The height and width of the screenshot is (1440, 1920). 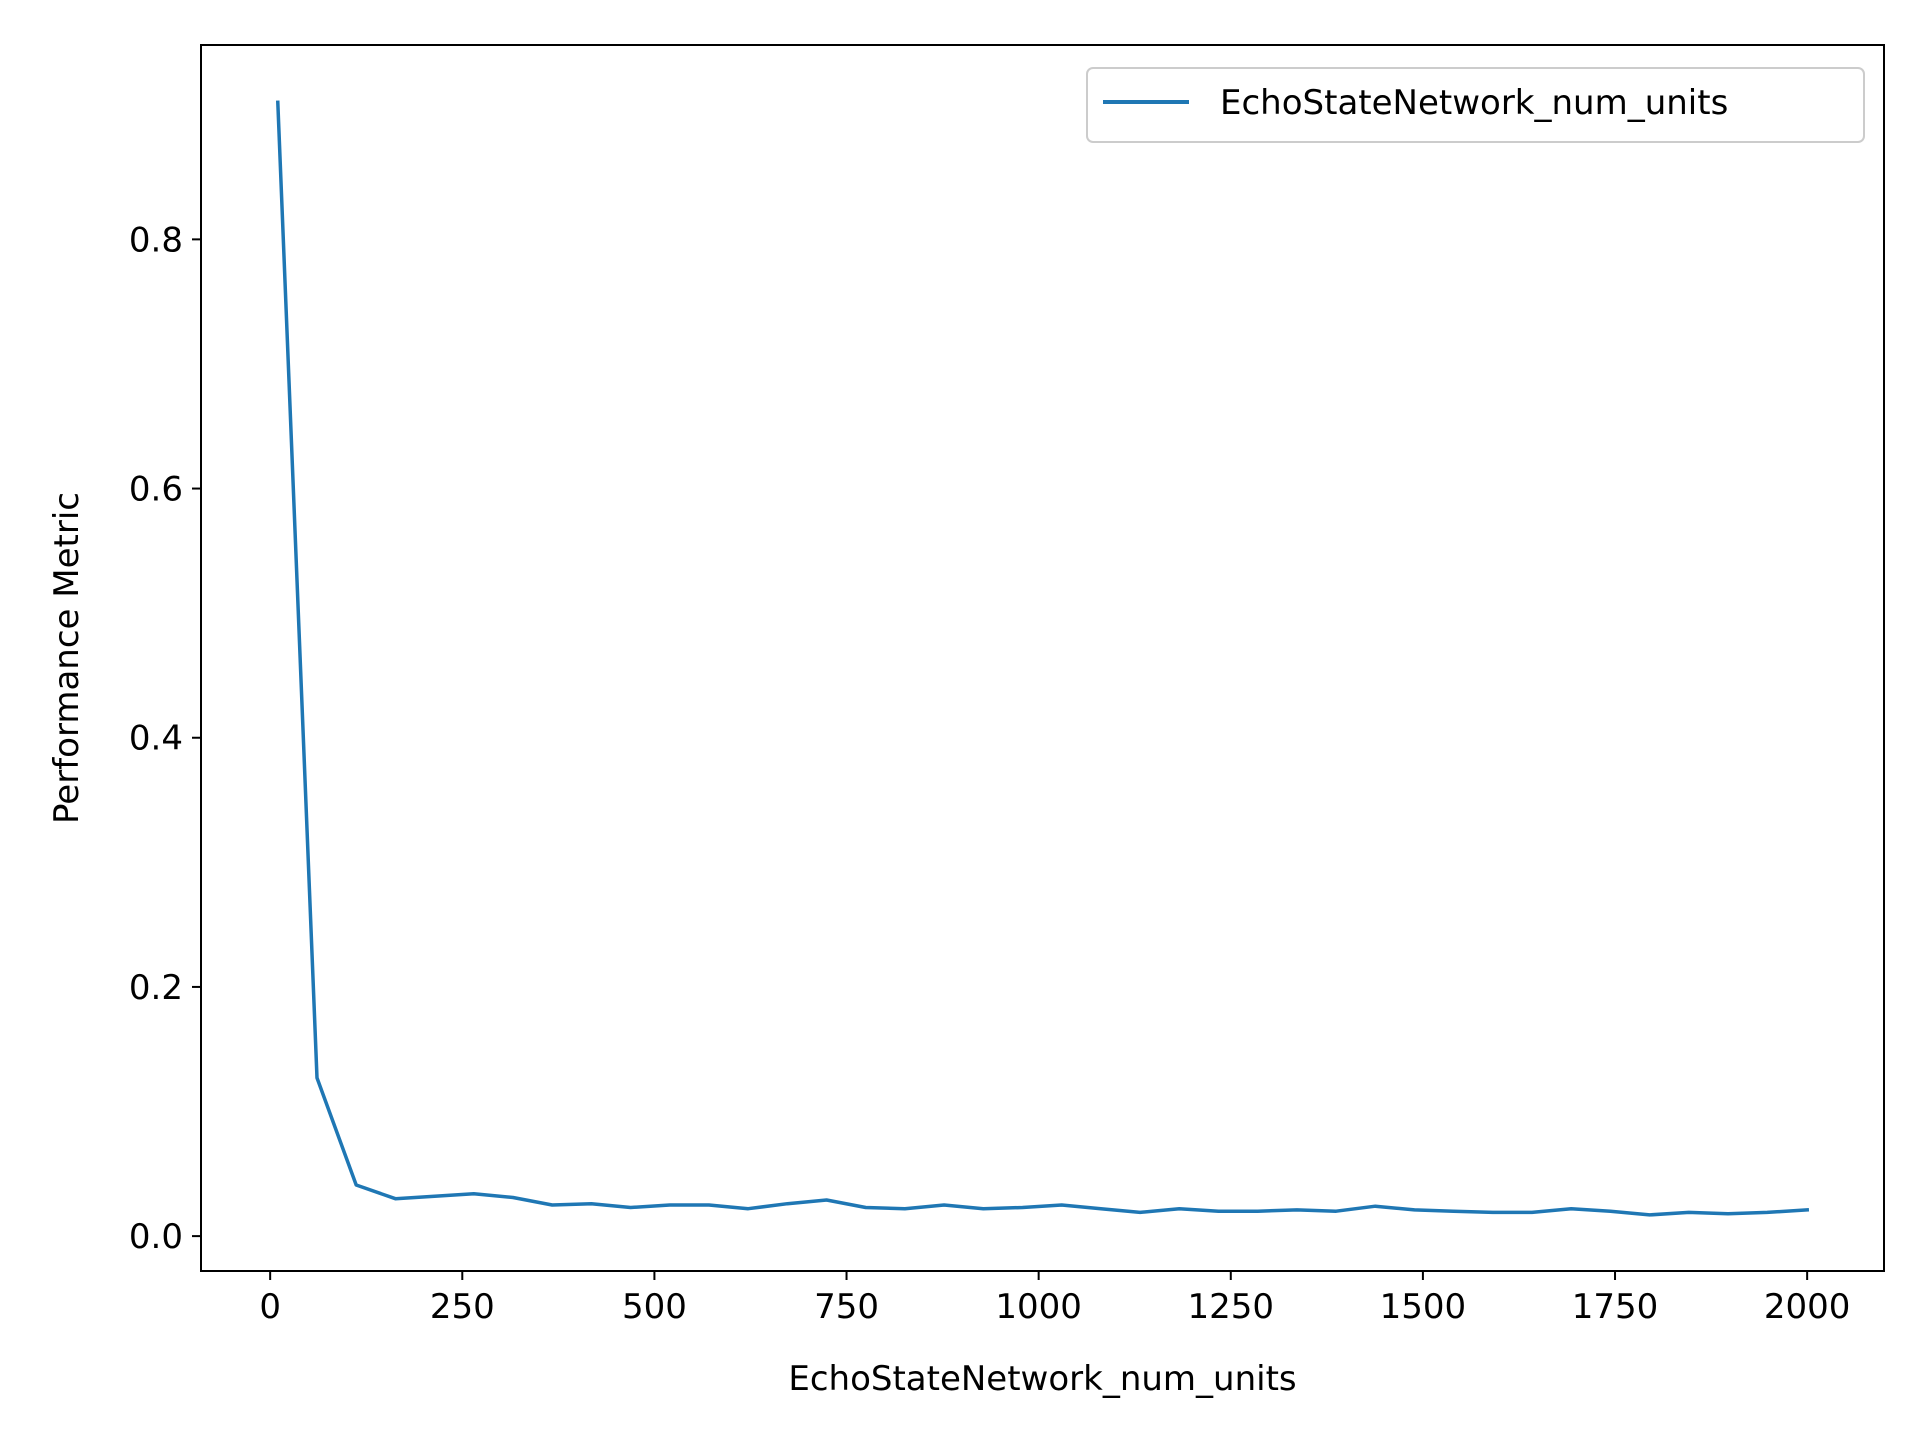 I want to click on y-tick-label: 0.4, so click(x=156, y=739).